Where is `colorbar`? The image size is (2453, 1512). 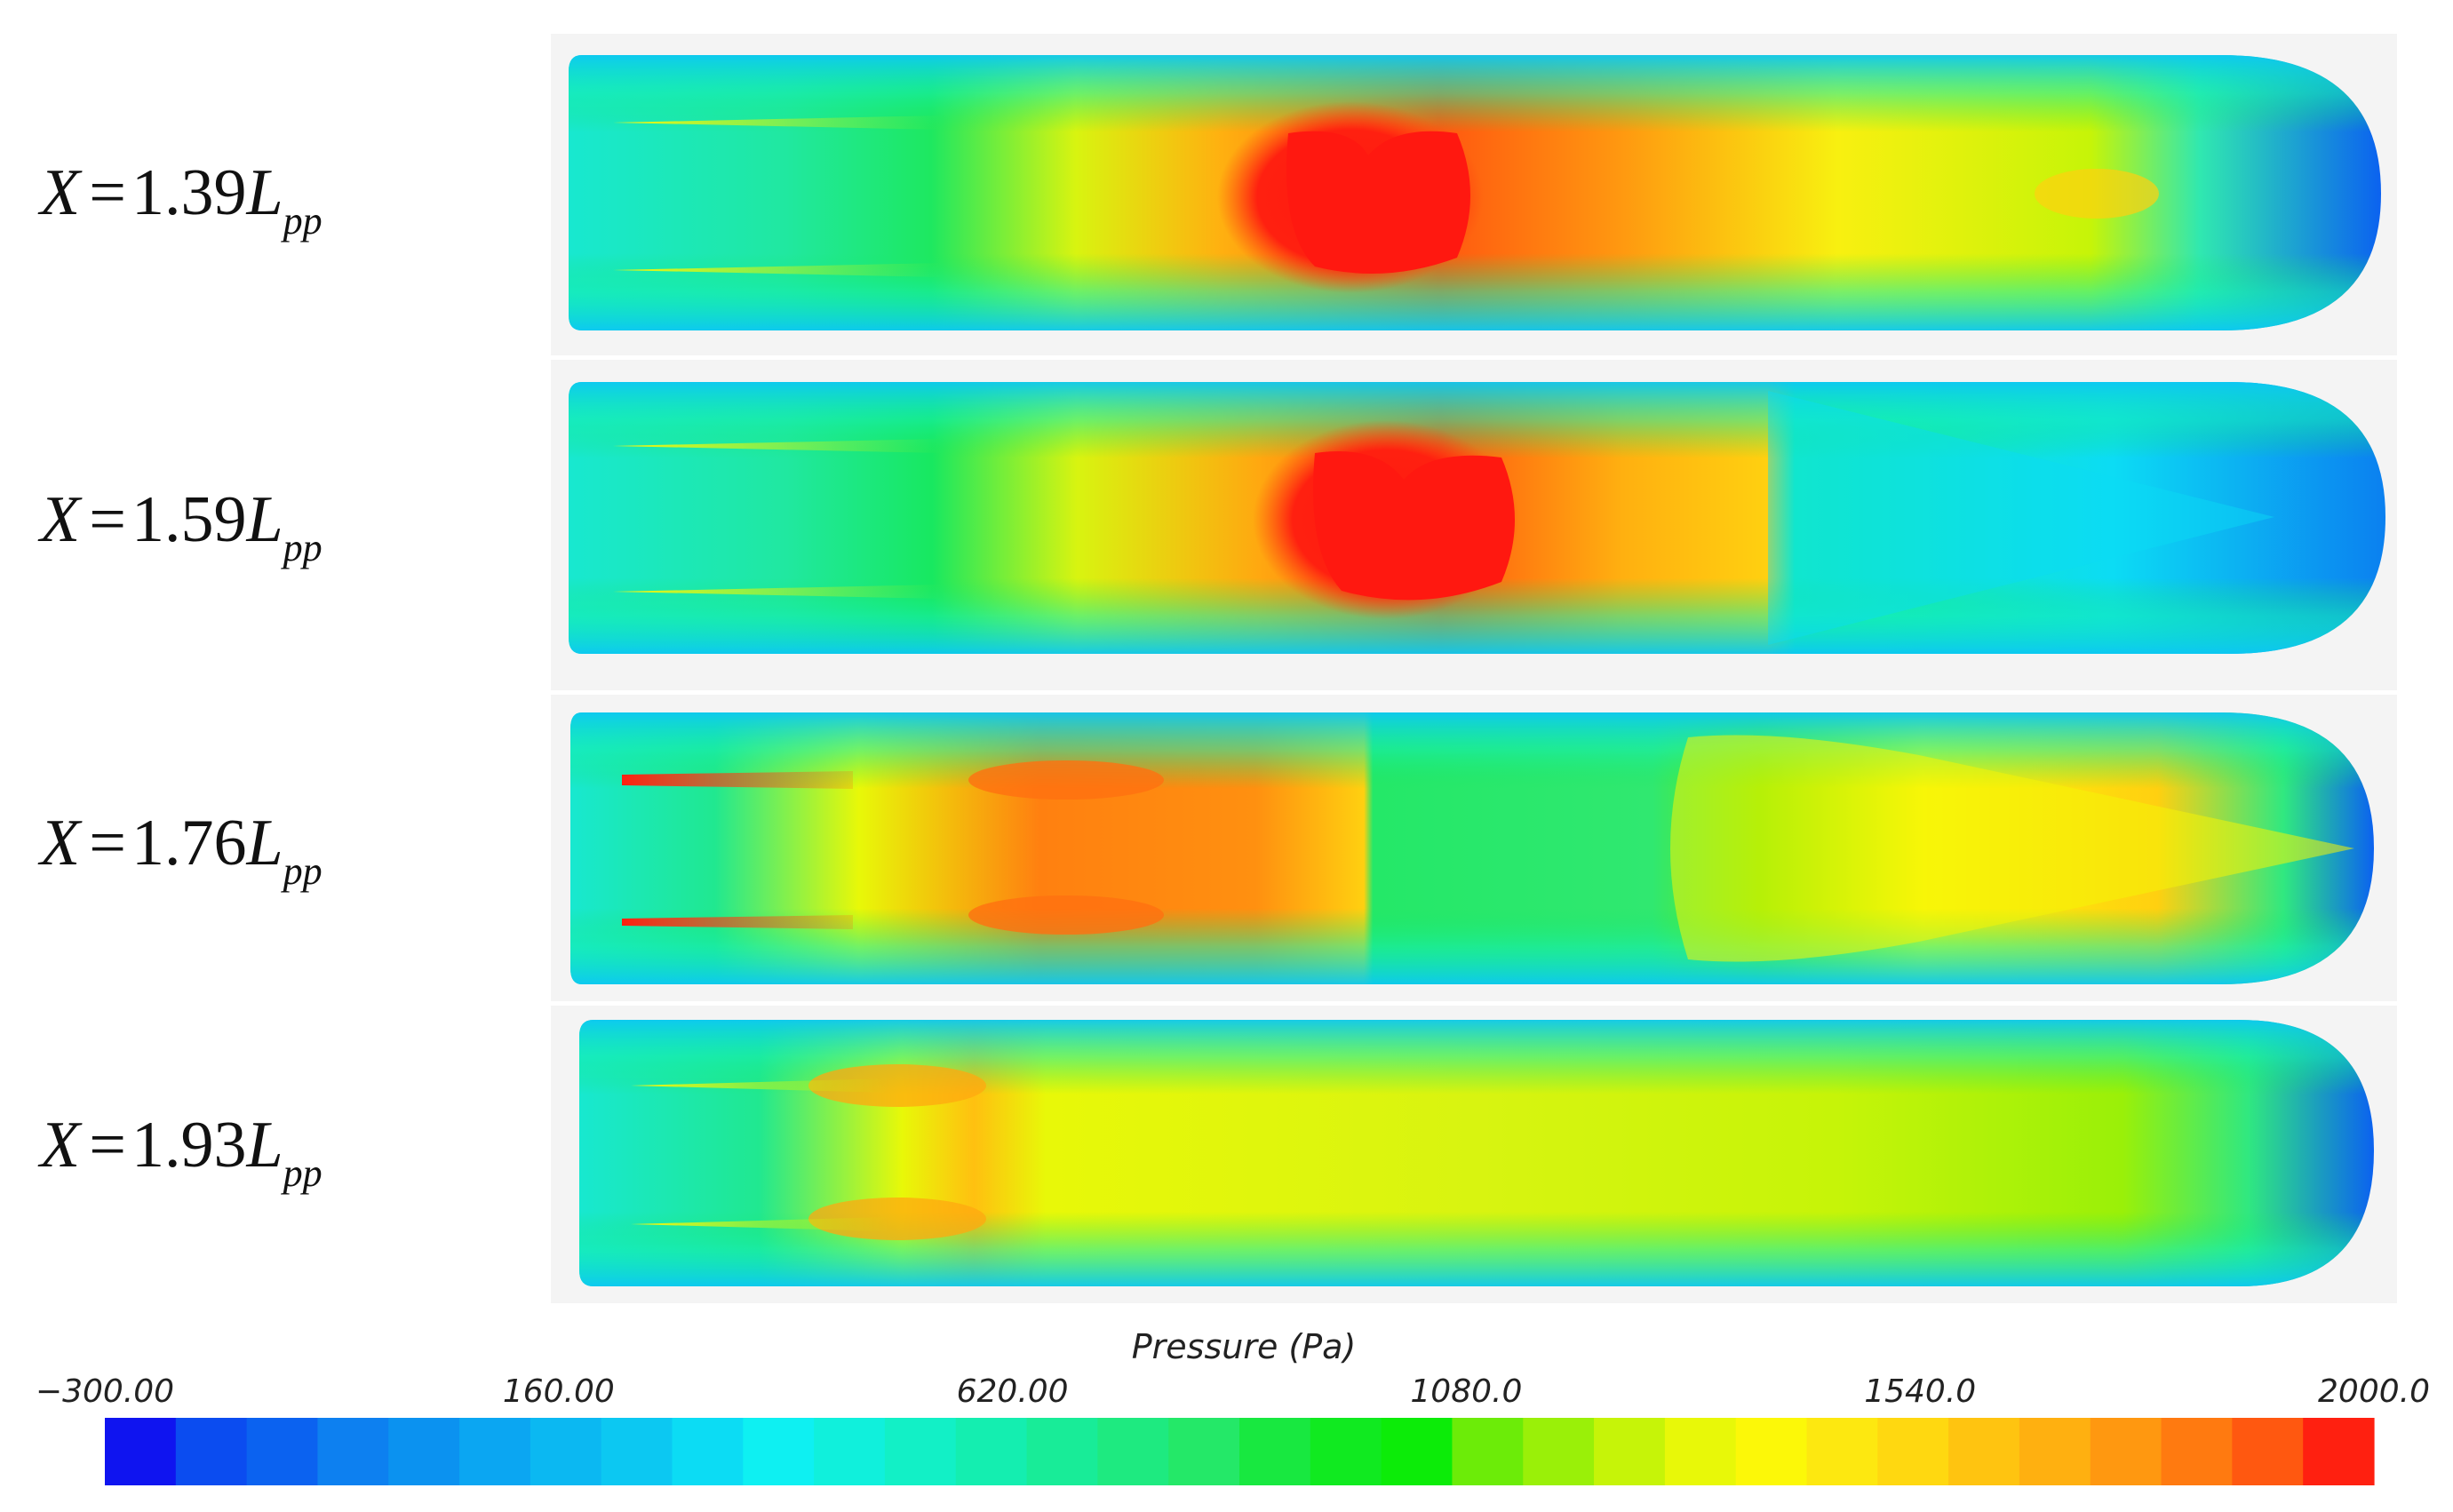 colorbar is located at coordinates (1240, 1451).